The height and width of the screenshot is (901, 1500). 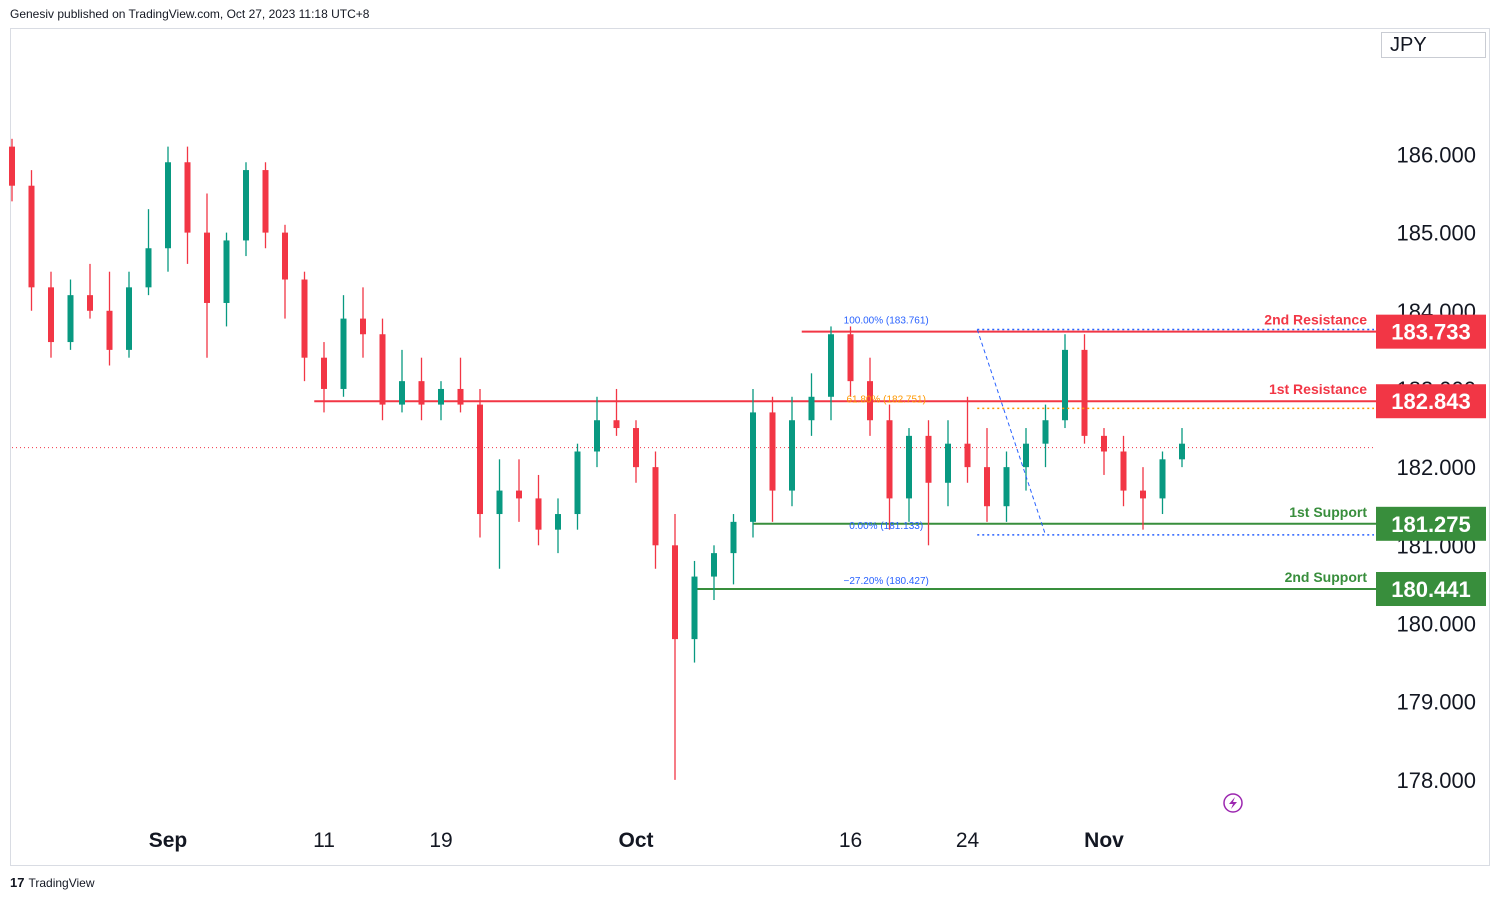 What do you see at coordinates (850, 840) in the screenshot?
I see `x-tick-label: 16` at bounding box center [850, 840].